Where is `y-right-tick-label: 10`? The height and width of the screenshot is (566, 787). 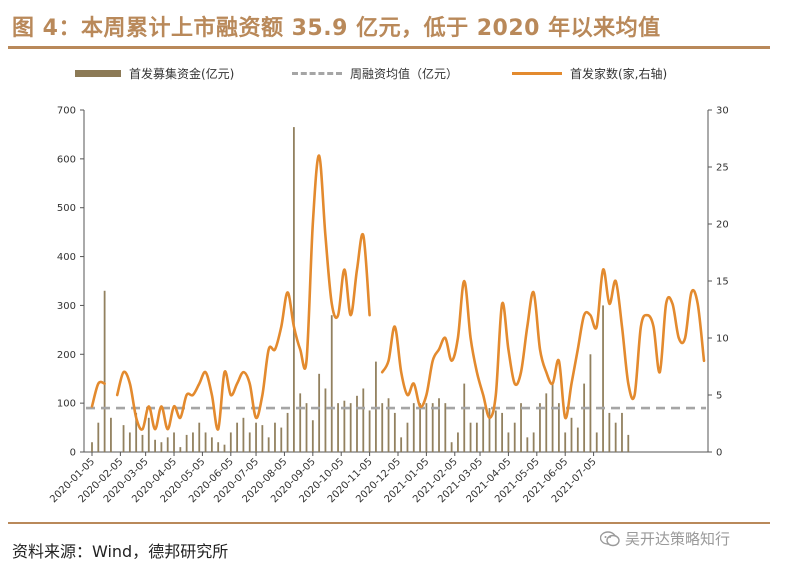
y-right-tick-label: 10 is located at coordinates (722, 339).